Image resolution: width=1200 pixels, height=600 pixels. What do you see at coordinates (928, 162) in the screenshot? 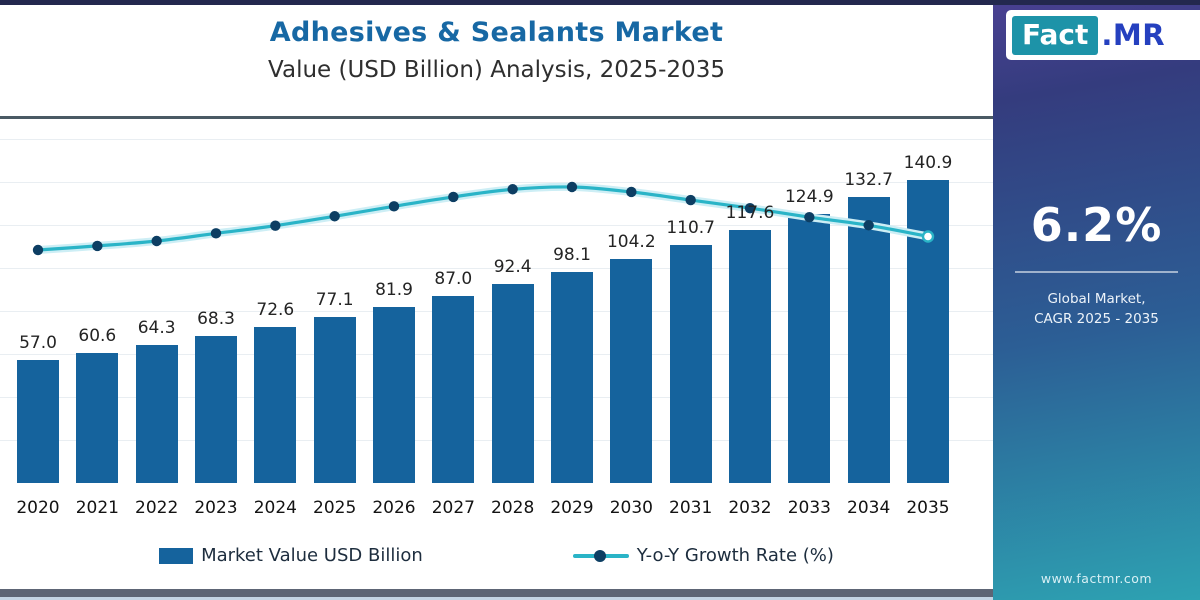
I see `bar-value-label-2035: 140.9` at bounding box center [928, 162].